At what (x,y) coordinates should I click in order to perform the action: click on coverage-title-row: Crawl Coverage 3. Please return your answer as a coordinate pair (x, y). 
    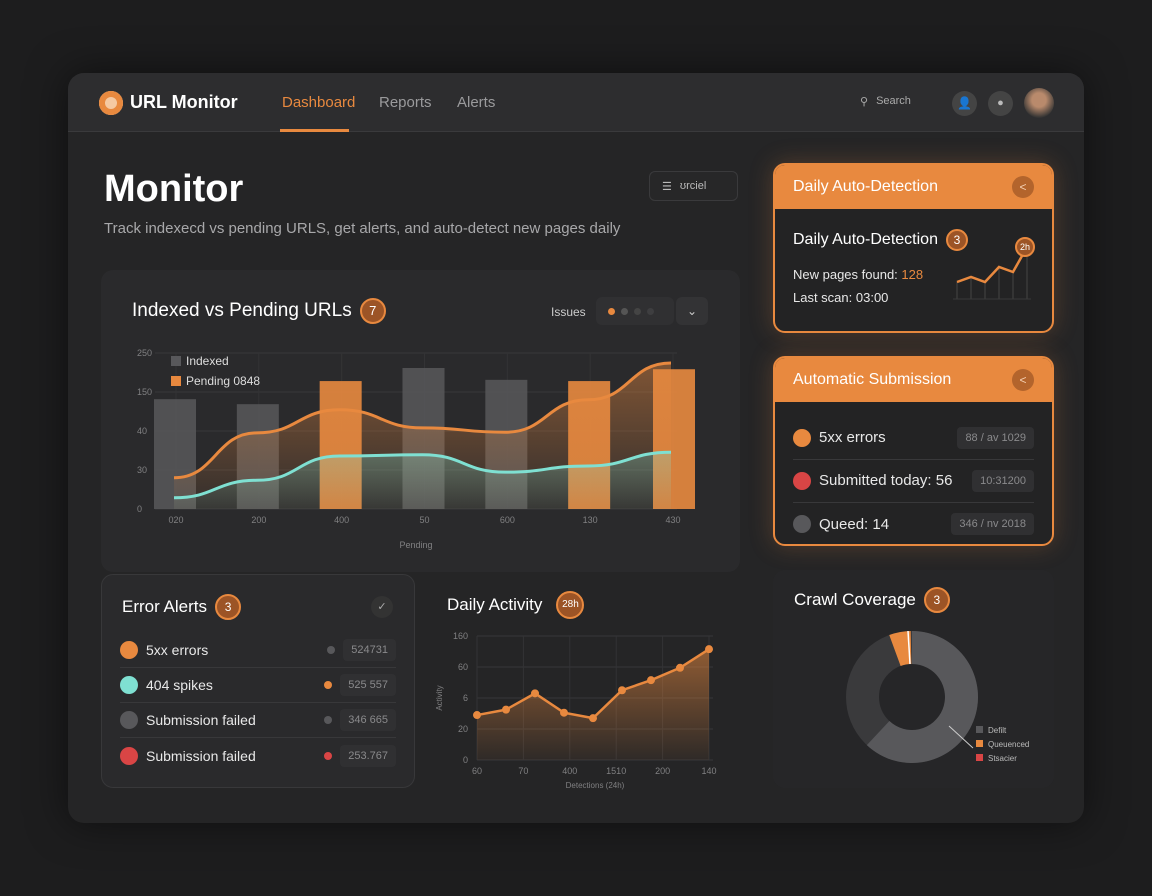
    Looking at the image, I should click on (872, 600).